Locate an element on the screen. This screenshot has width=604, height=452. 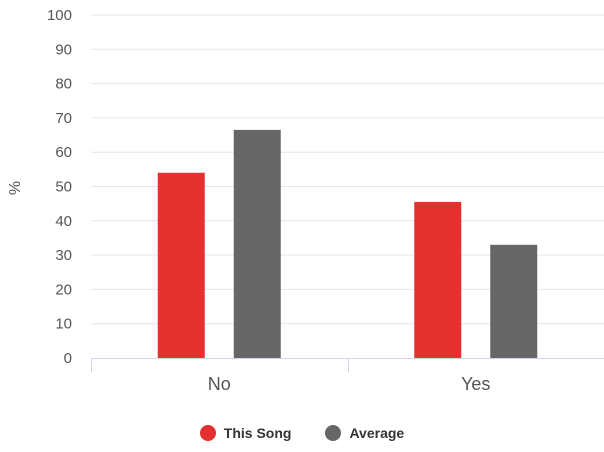
x-tick-label: No is located at coordinates (219, 384).